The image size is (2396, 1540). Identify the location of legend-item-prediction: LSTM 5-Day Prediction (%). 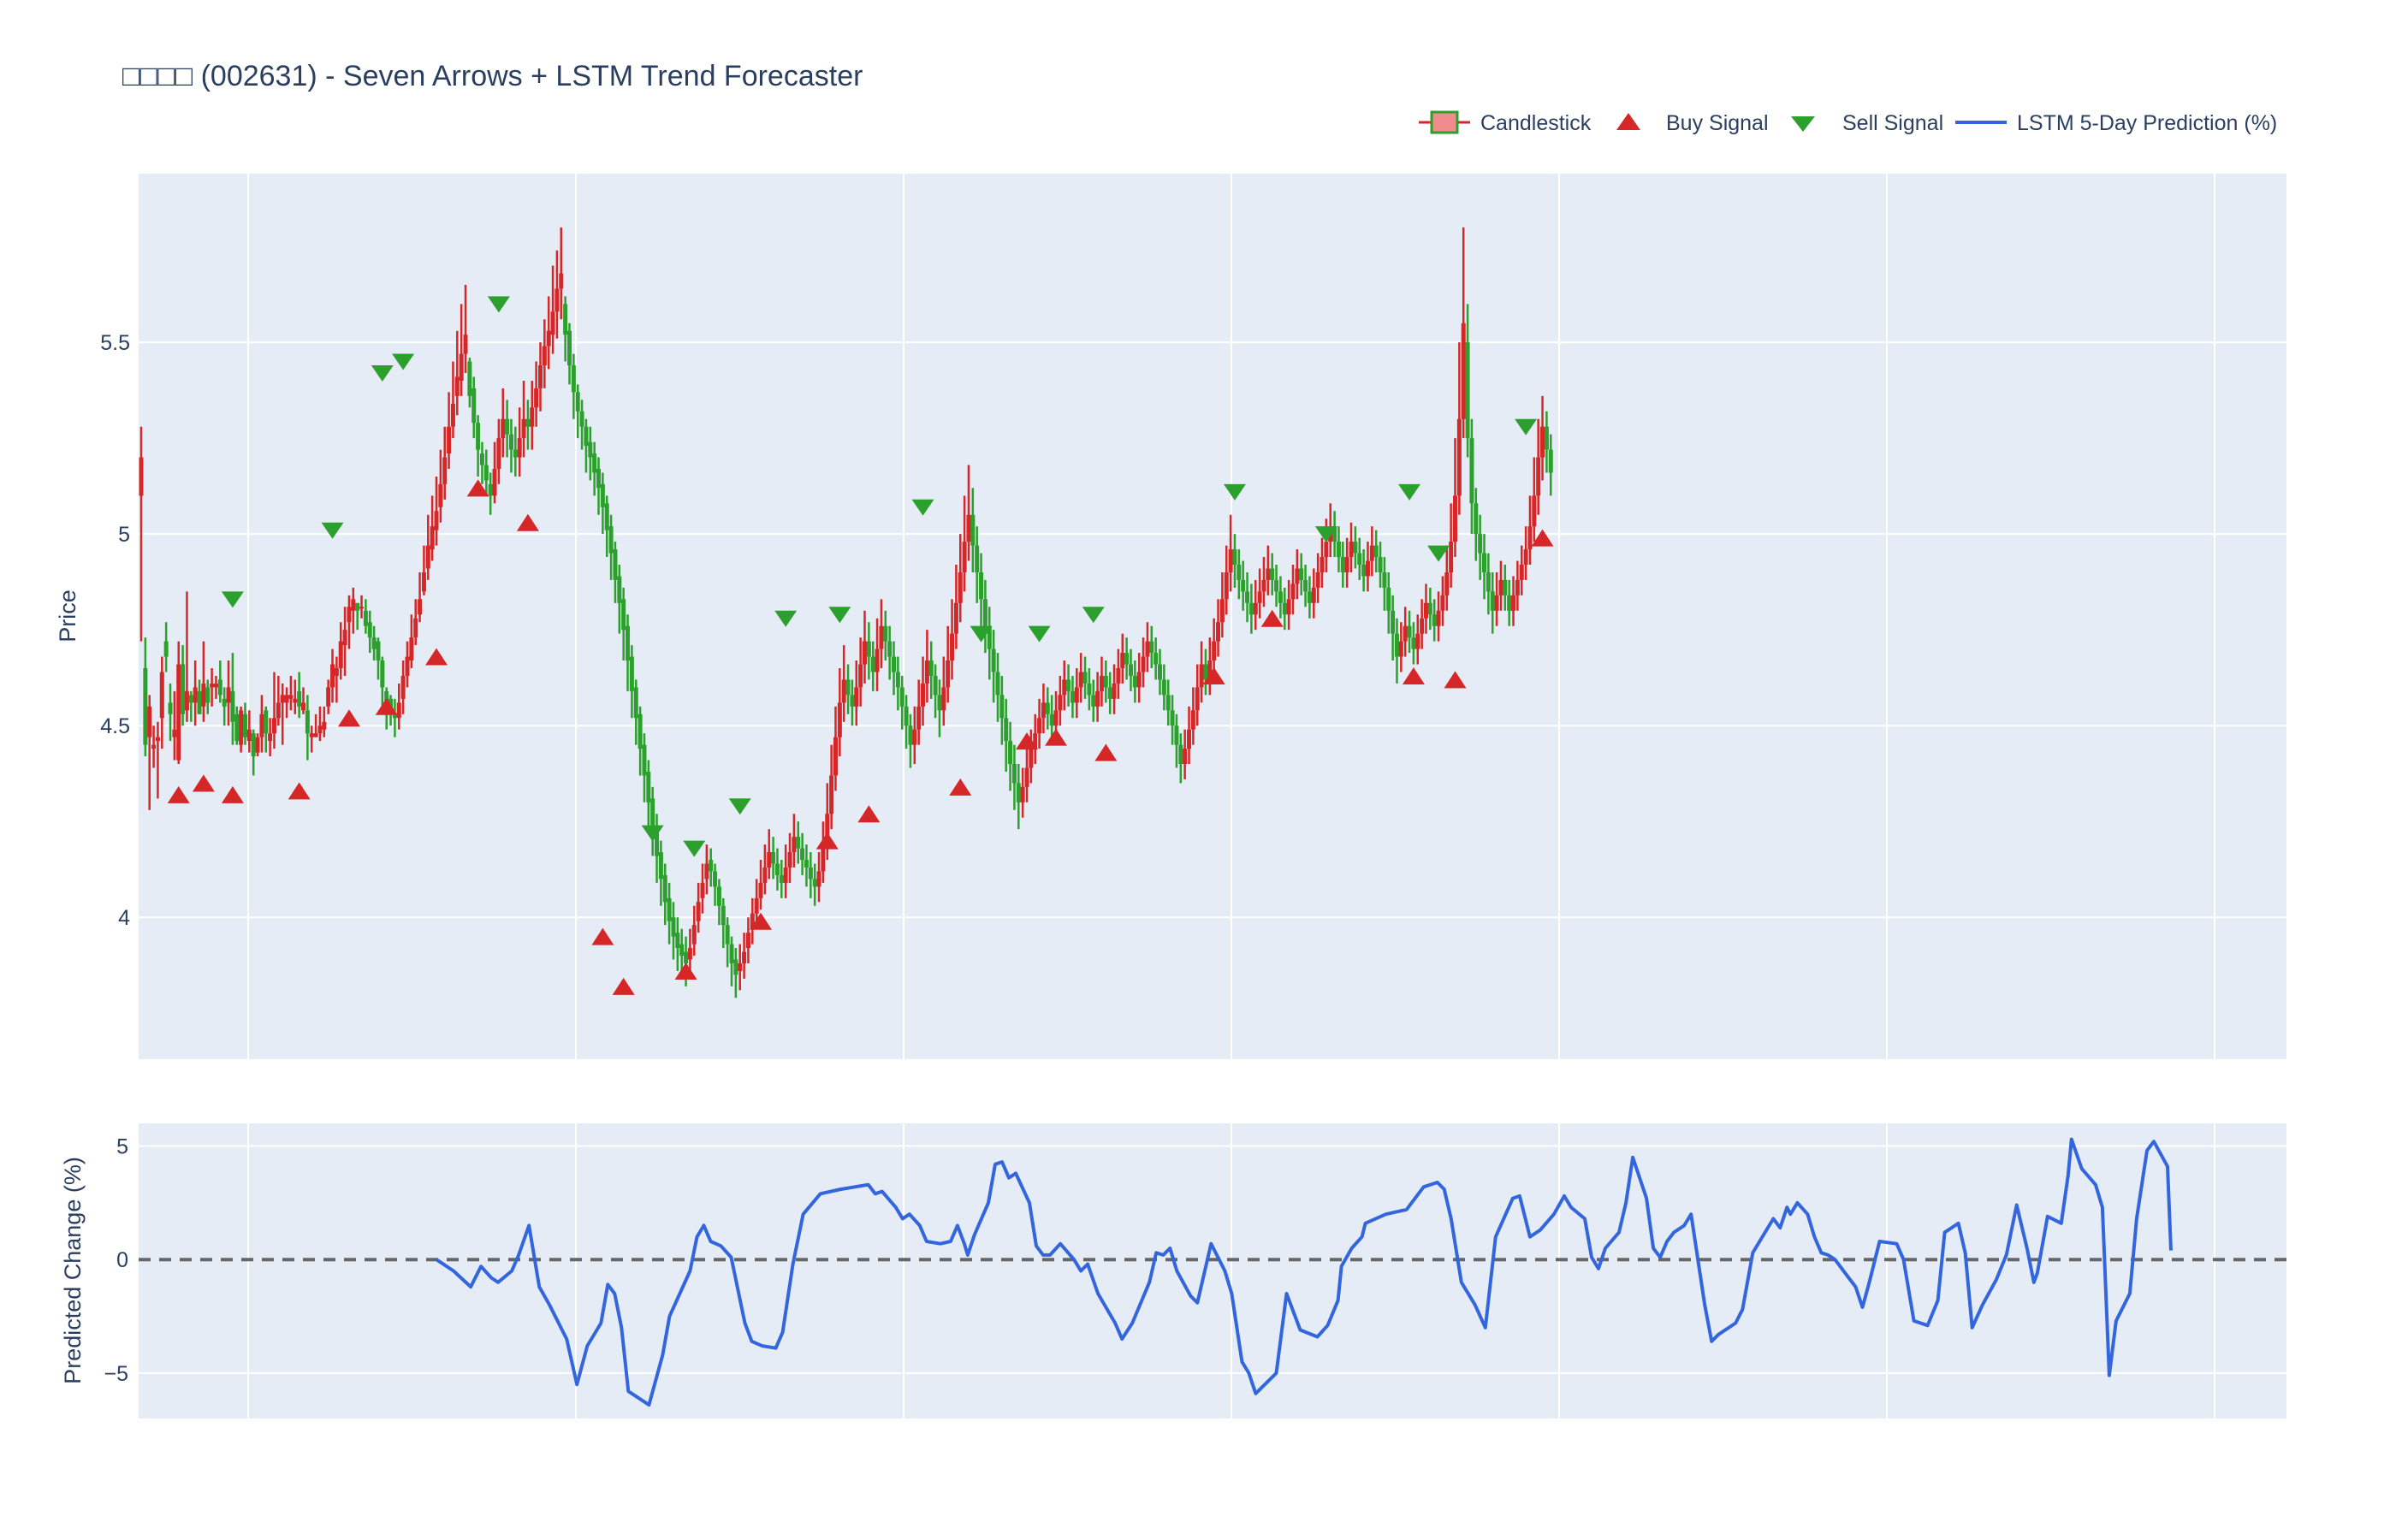
(2116, 123).